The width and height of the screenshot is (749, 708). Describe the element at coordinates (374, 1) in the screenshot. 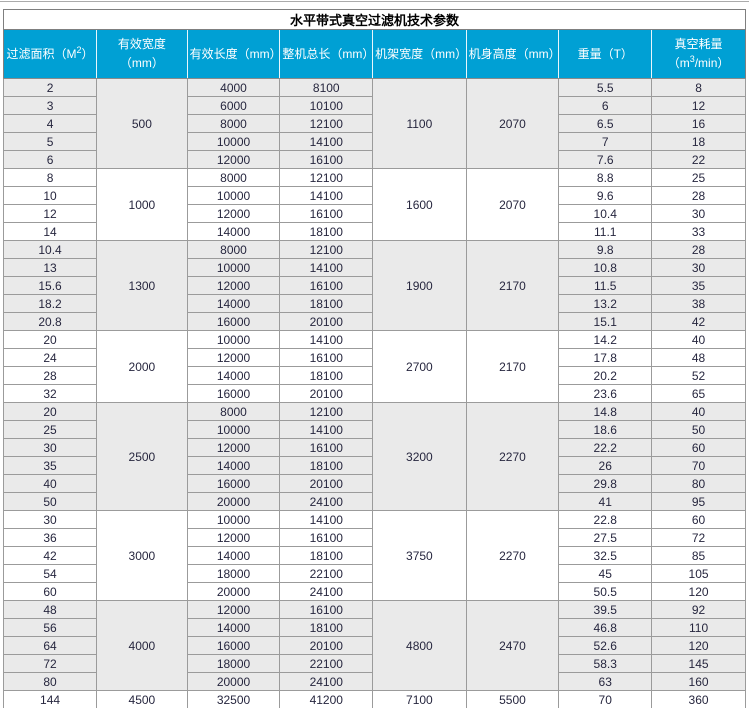

I see `top-divider` at that location.